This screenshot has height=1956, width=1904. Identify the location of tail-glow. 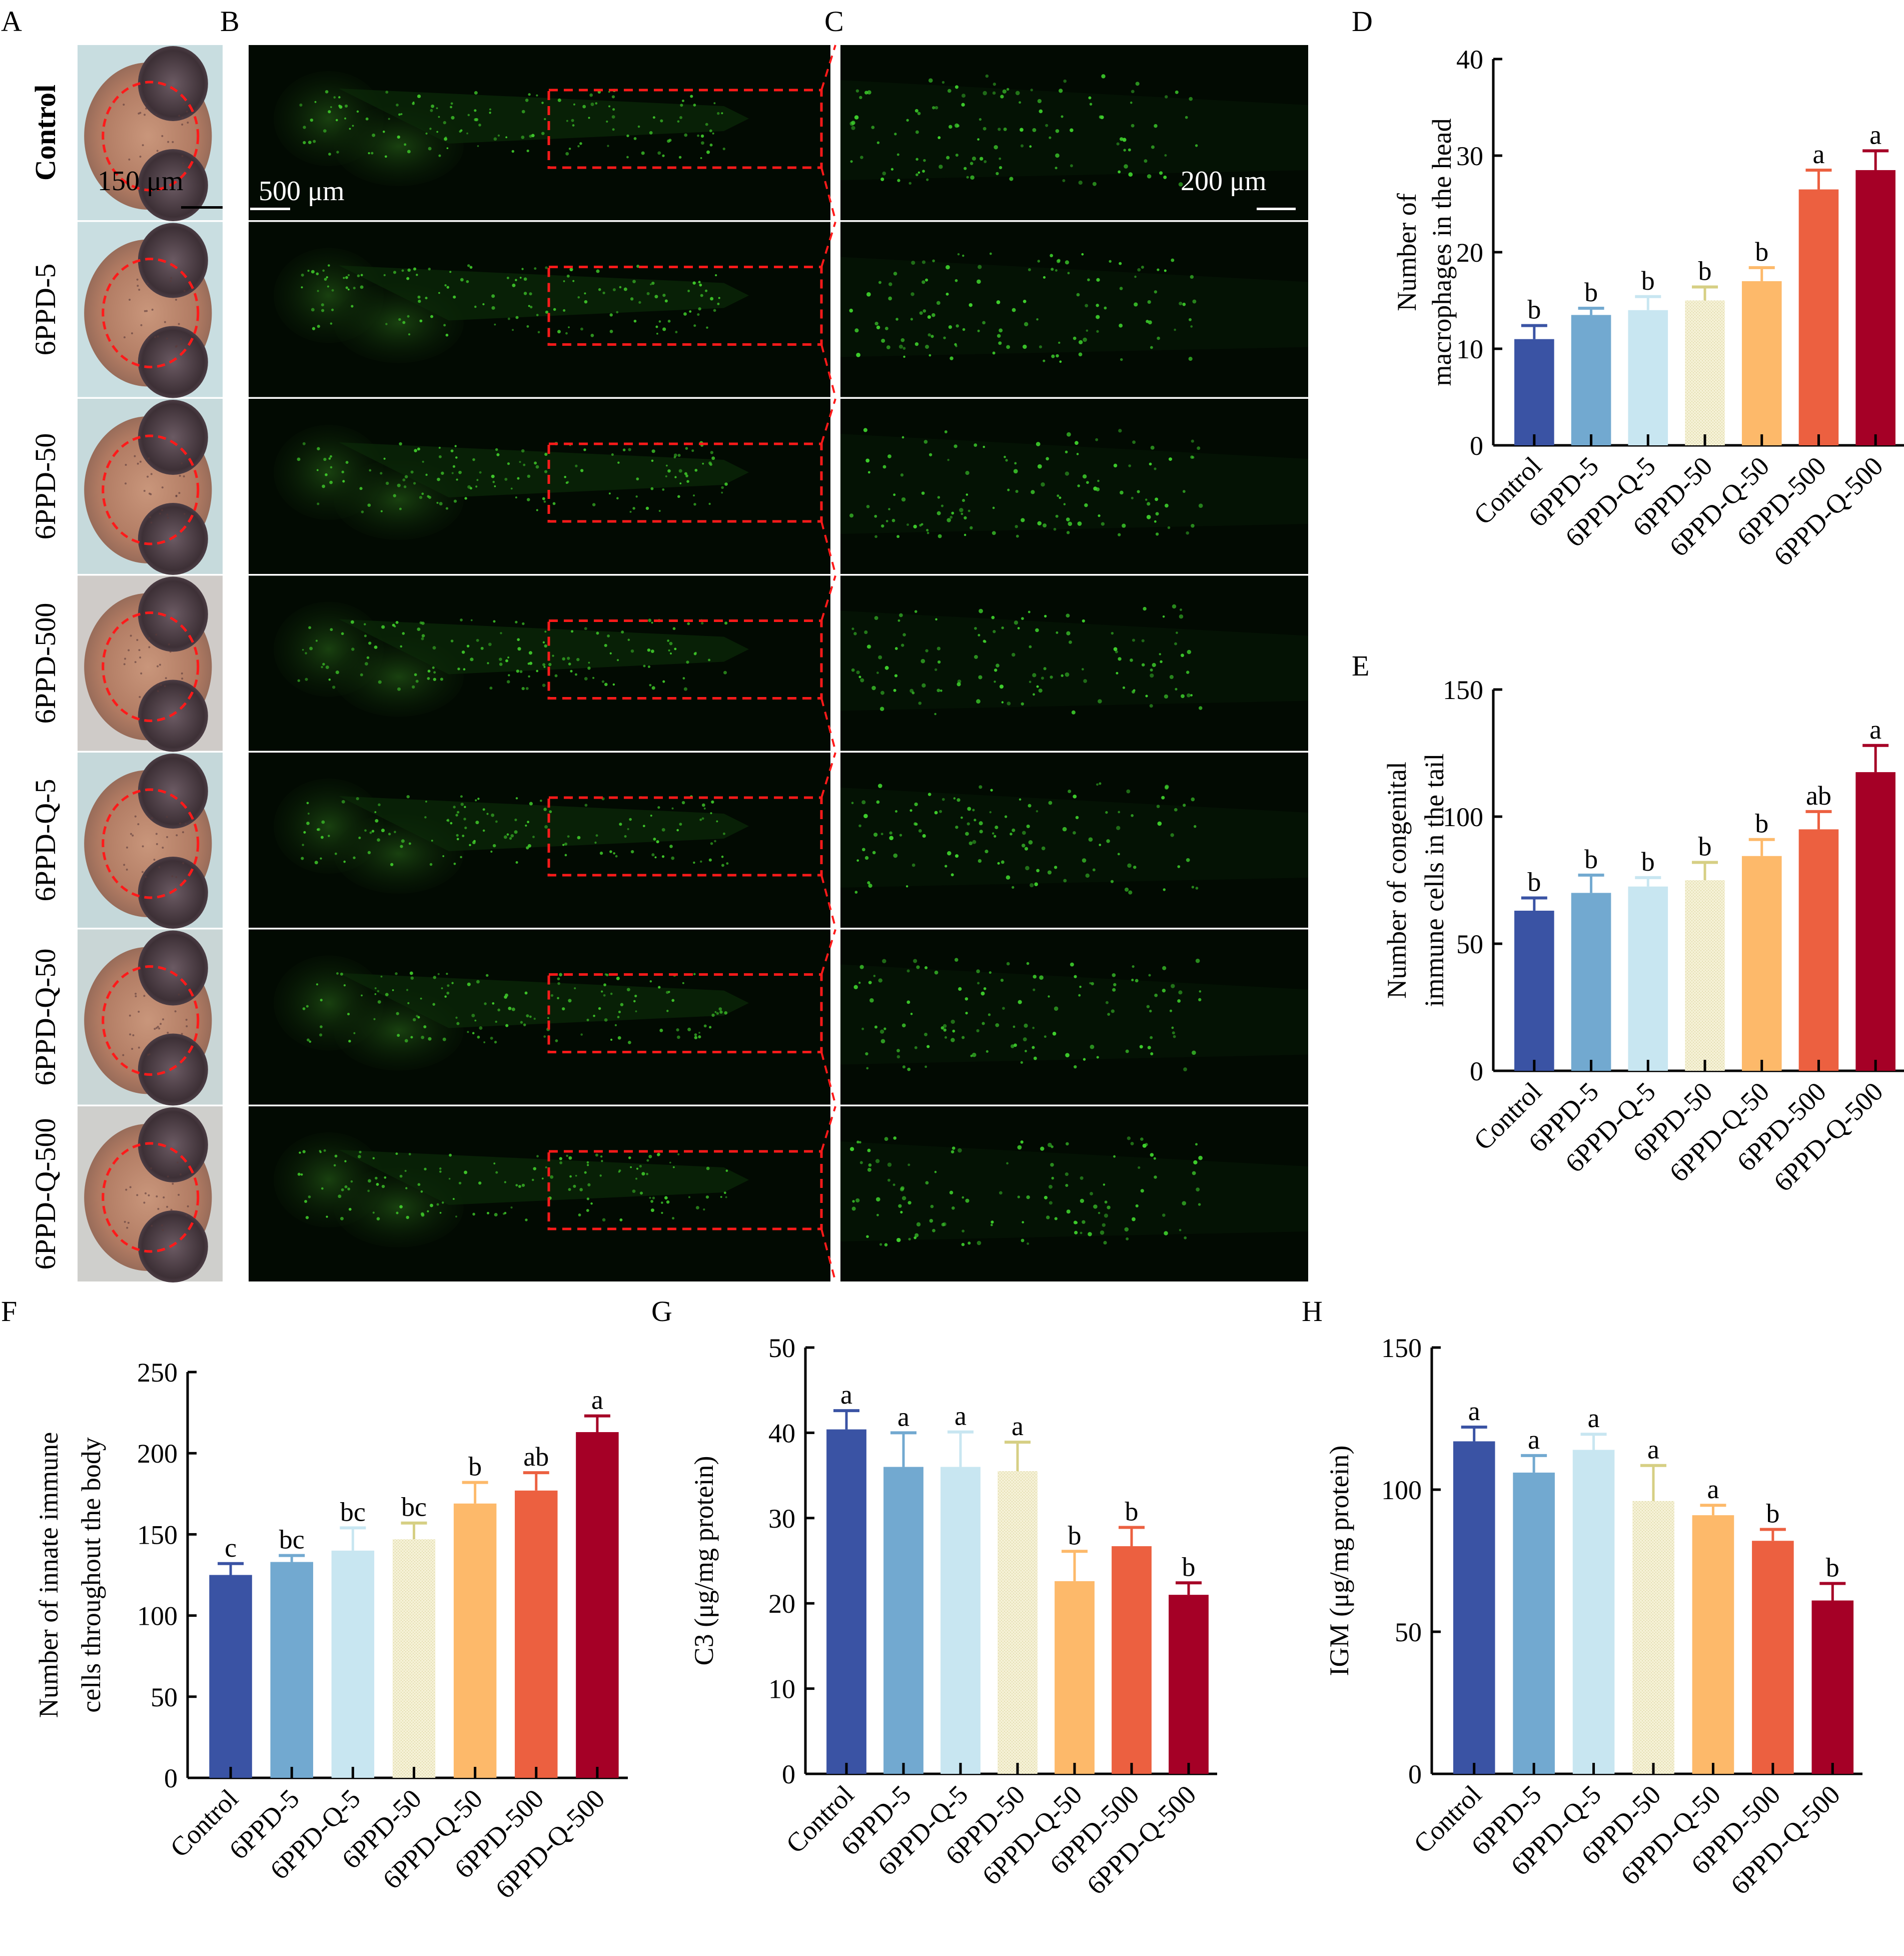
(1074, 660).